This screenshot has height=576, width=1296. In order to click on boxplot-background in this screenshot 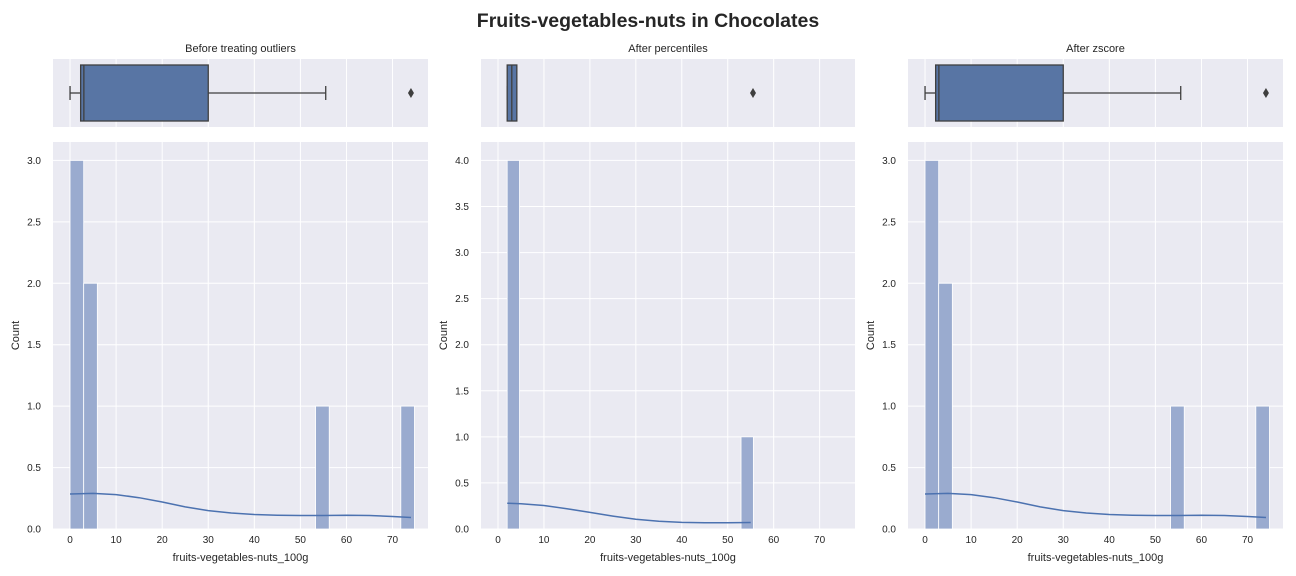, I will do `click(668, 93)`.